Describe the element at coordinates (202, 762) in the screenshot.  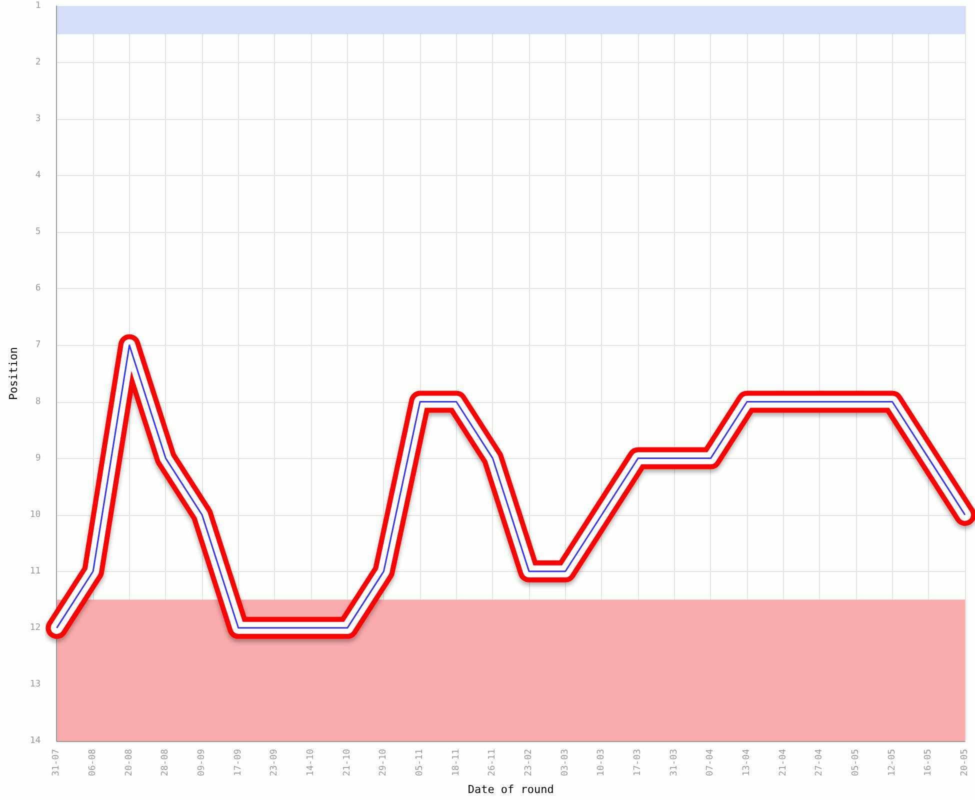
I see `x-tick-label: 09-09` at that location.